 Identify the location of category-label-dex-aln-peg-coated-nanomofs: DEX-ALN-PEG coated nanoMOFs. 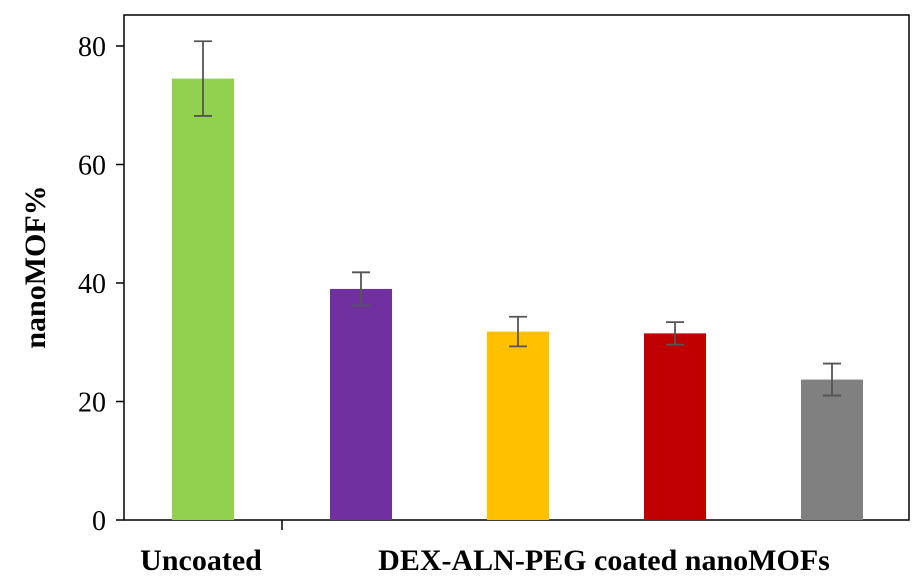
(604, 560).